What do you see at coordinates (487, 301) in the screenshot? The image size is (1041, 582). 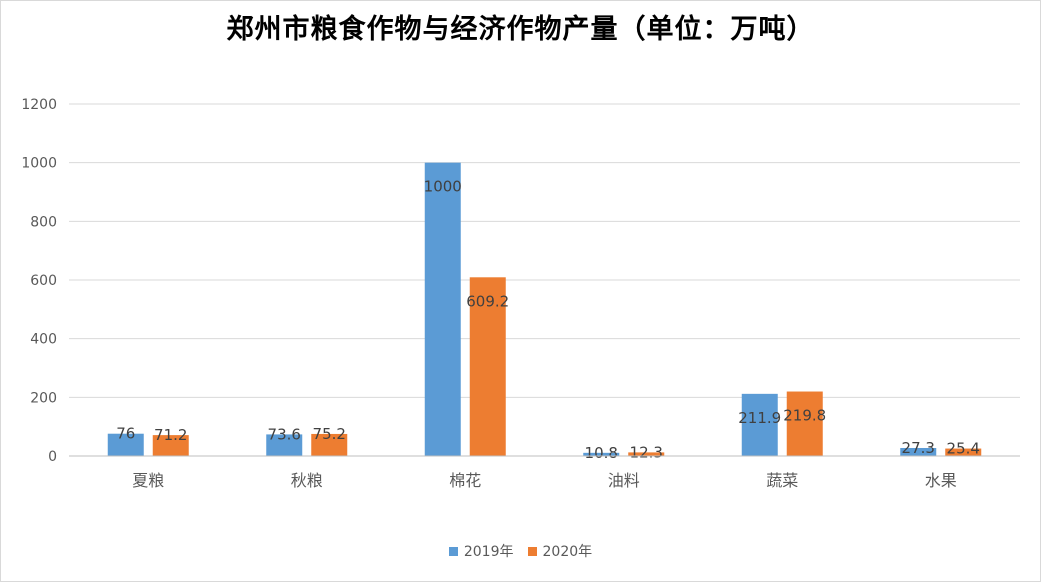 I see `data-label: 609.2` at bounding box center [487, 301].